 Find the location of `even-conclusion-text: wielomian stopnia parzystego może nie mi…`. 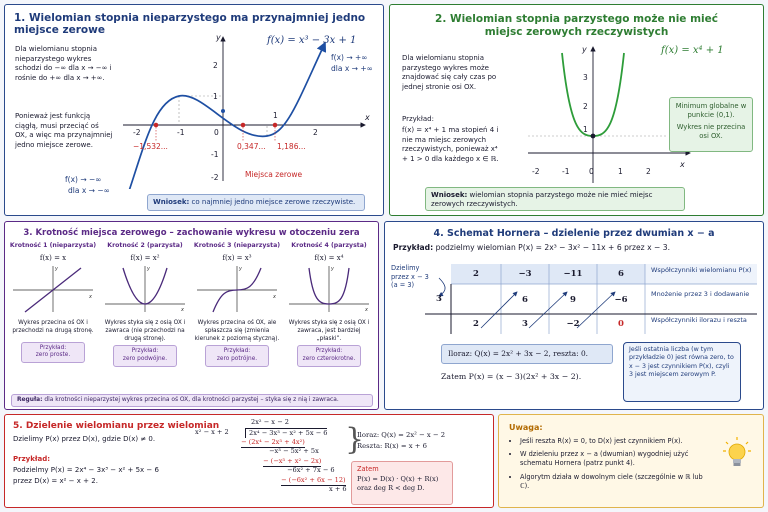

even-conclusion-text: wielomian stopnia parzystego może nie mi… is located at coordinates (542, 200).